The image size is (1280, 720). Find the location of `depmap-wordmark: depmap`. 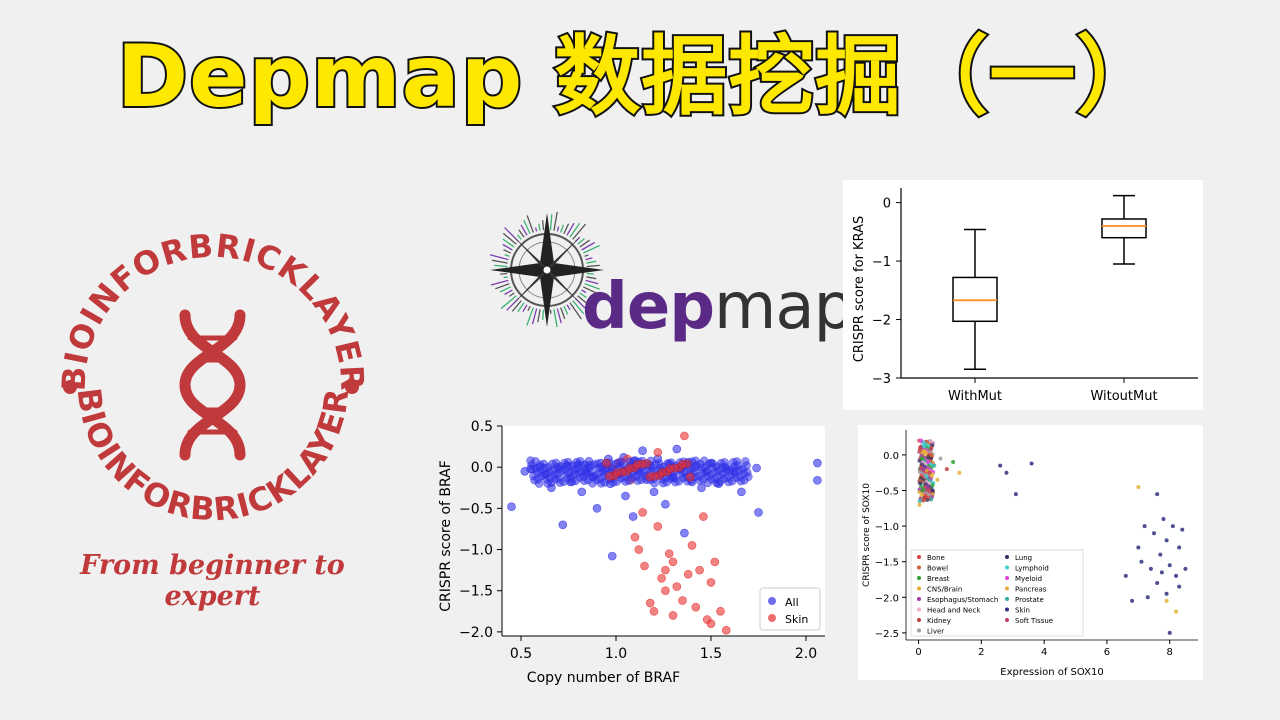

depmap-wordmark: depmap is located at coordinates (718, 307).